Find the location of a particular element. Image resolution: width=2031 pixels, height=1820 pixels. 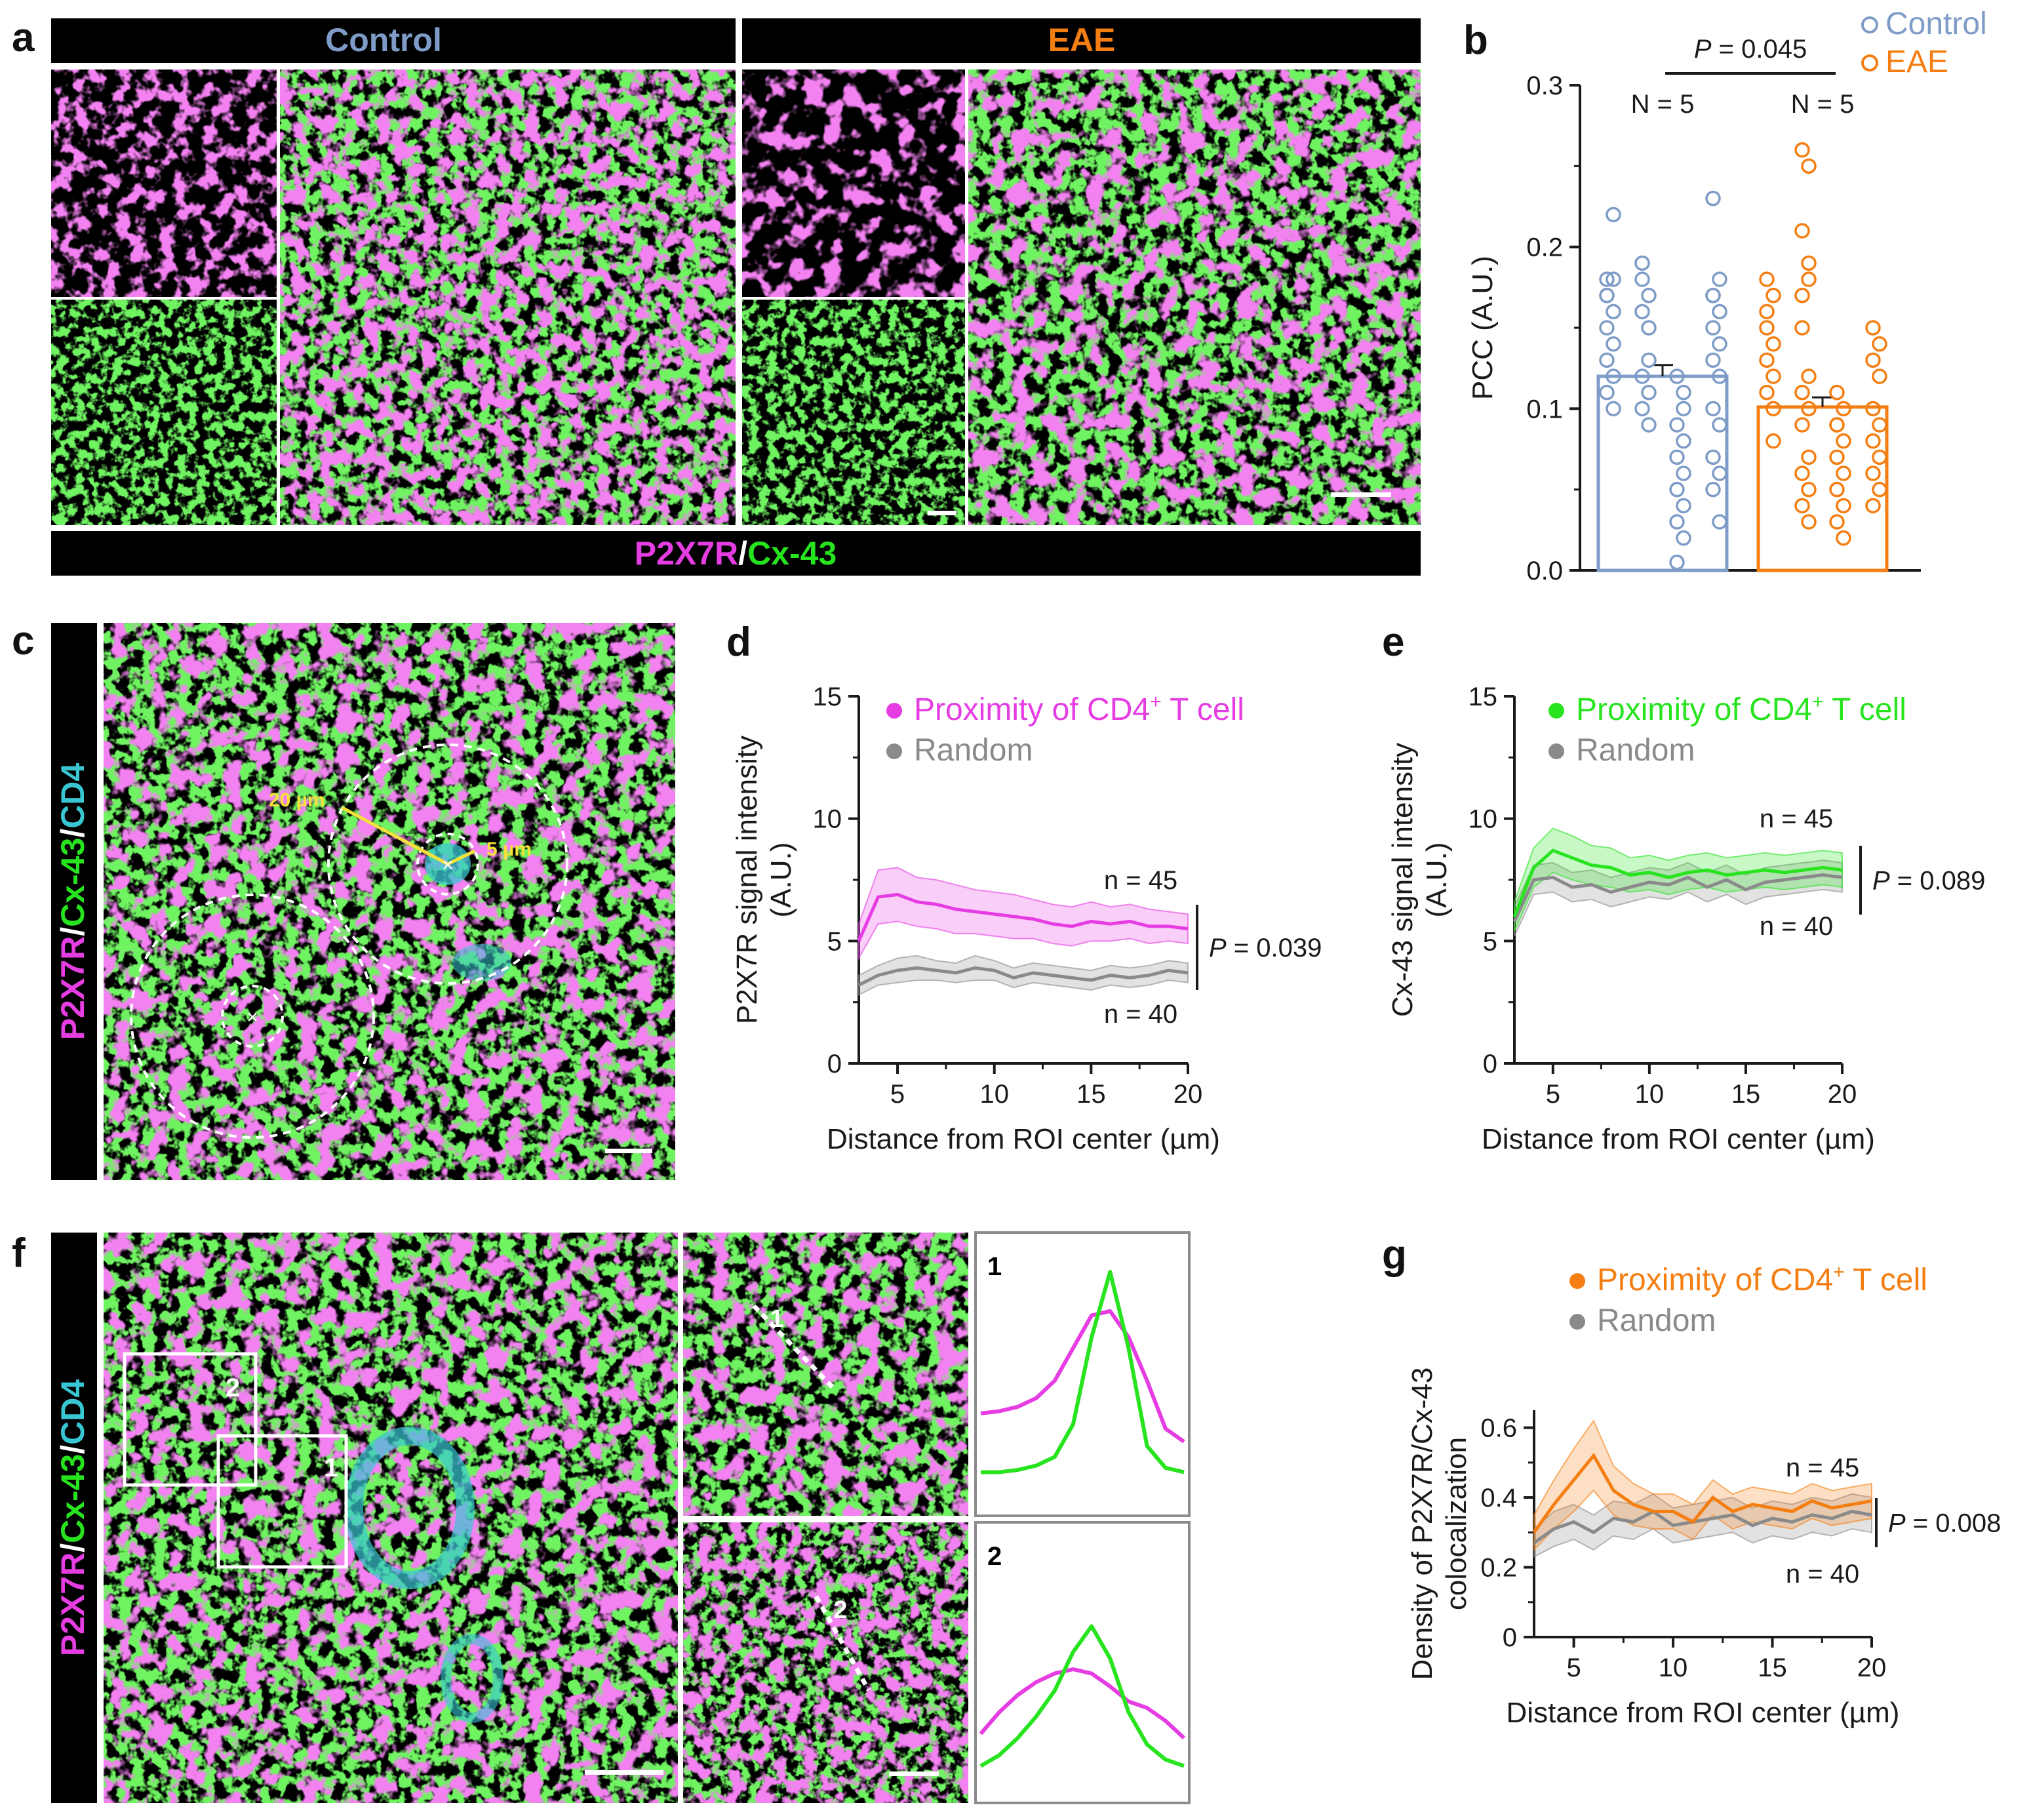

g-legend-name: Random is located at coordinates (1656, 1320).